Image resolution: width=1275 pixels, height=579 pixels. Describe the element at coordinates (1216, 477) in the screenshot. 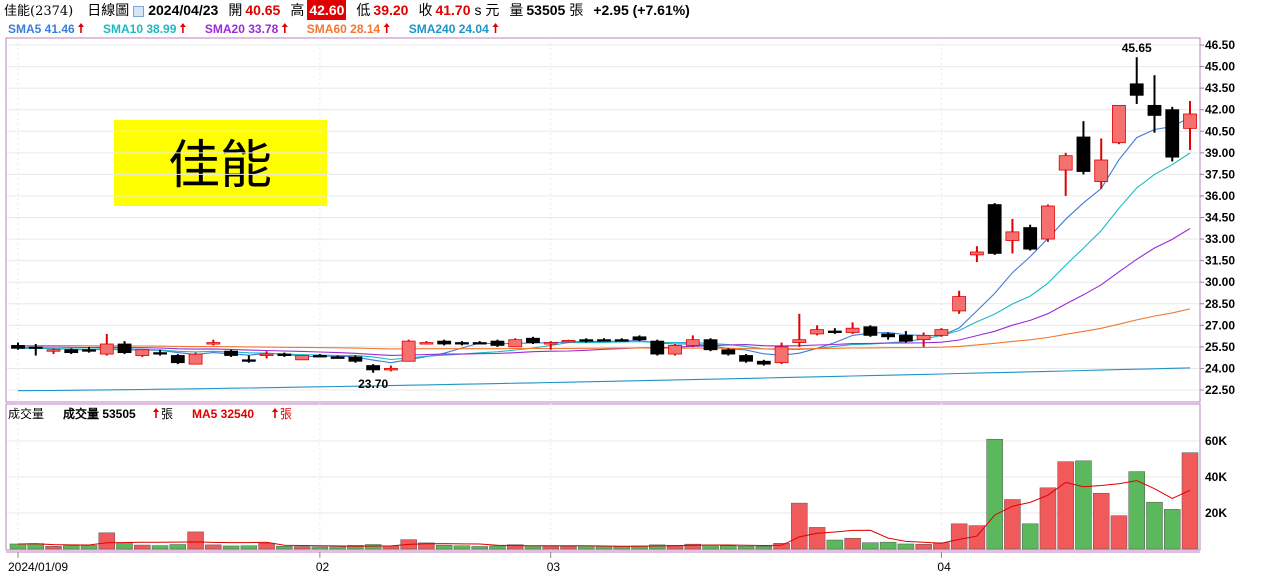

I see `volume-tick-label: 40K` at that location.